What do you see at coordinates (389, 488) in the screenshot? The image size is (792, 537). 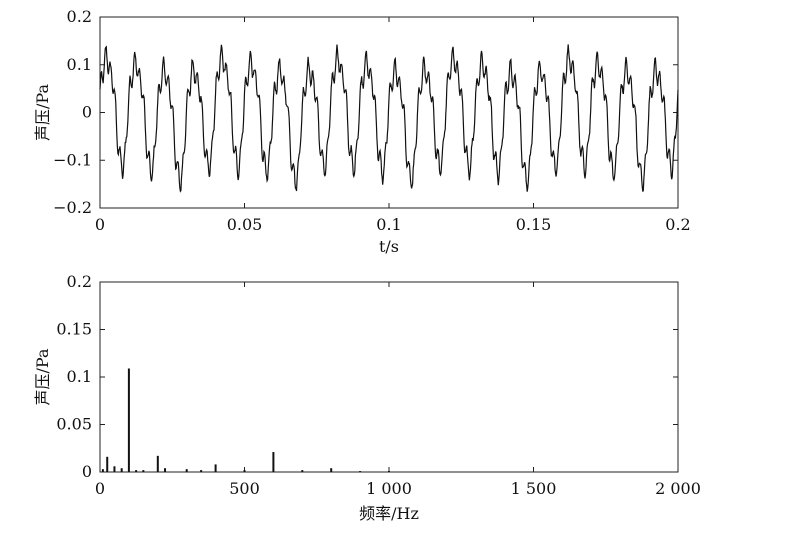 I see `x-tick-label: 1 000` at bounding box center [389, 488].